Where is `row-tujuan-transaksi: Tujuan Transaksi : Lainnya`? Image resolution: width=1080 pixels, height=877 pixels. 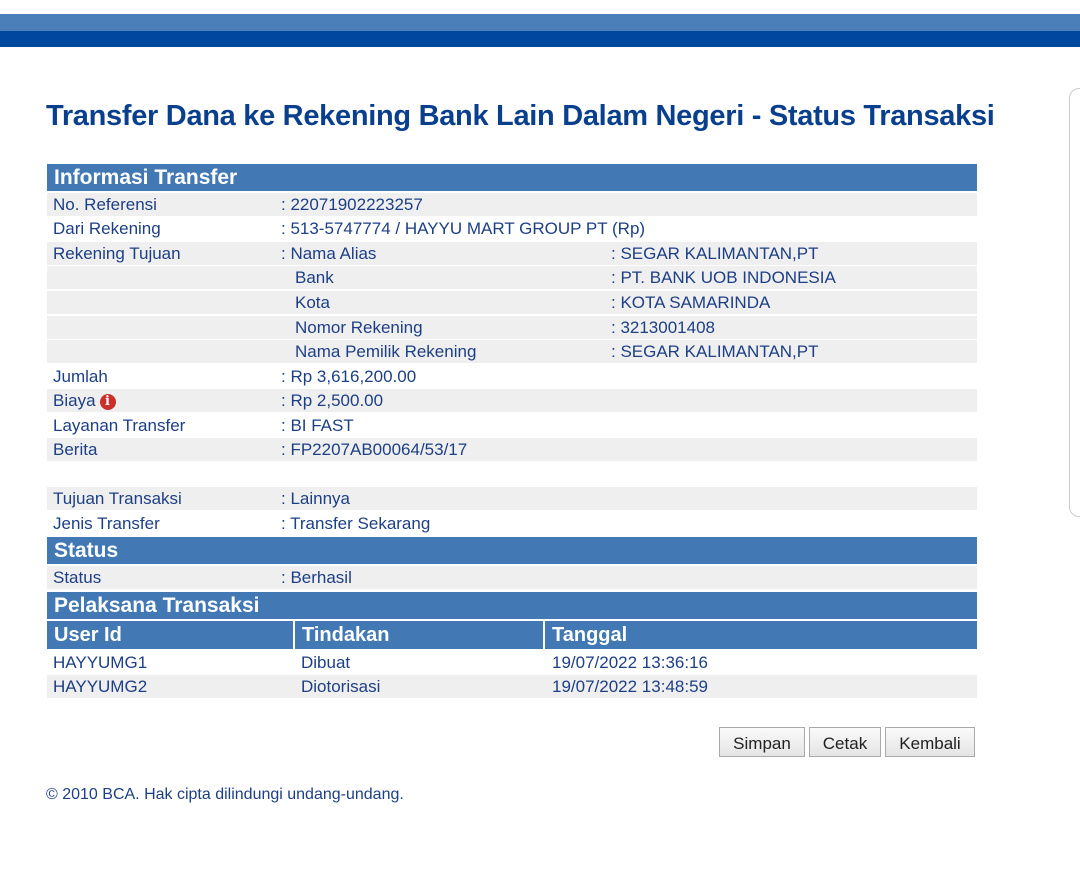 row-tujuan-transaksi: Tujuan Transaksi : Lainnya is located at coordinates (512, 498).